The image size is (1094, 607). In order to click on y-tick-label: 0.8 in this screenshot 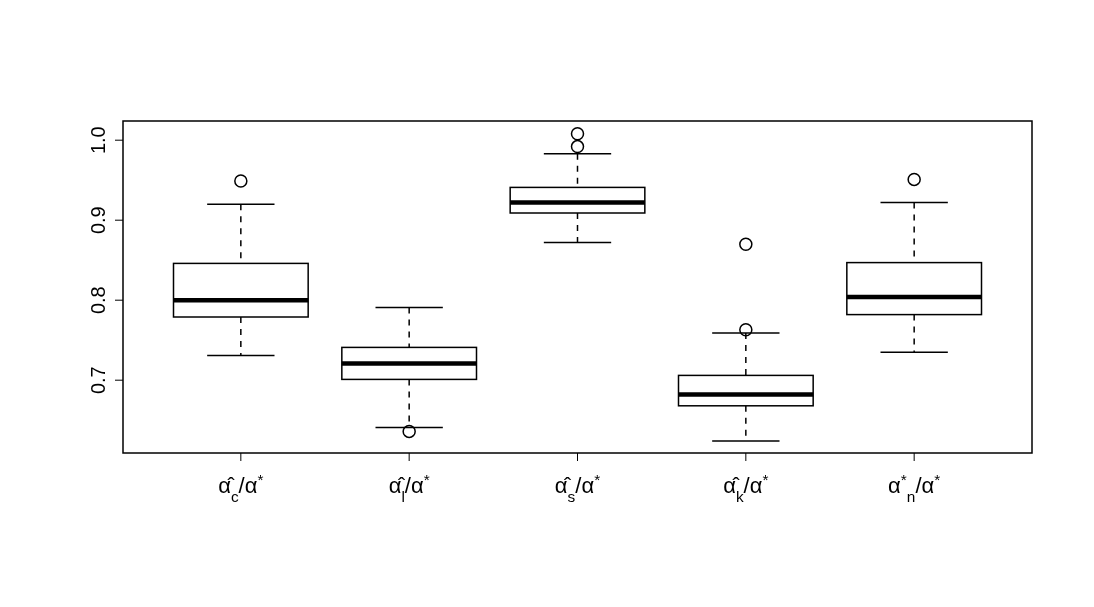, I will do `click(98, 300)`.